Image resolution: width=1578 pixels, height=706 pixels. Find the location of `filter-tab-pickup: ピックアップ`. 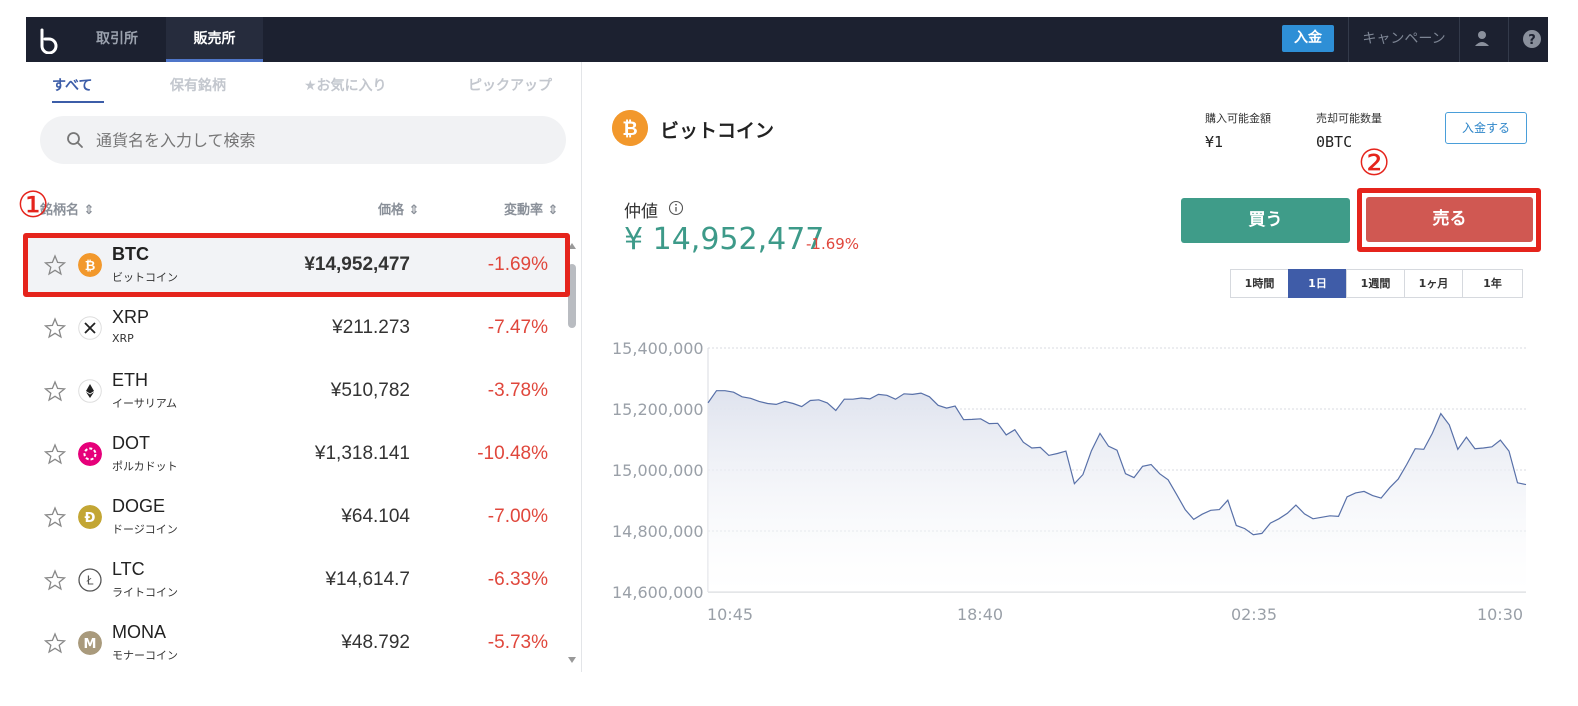

filter-tab-pickup: ピックアップ is located at coordinates (510, 86).